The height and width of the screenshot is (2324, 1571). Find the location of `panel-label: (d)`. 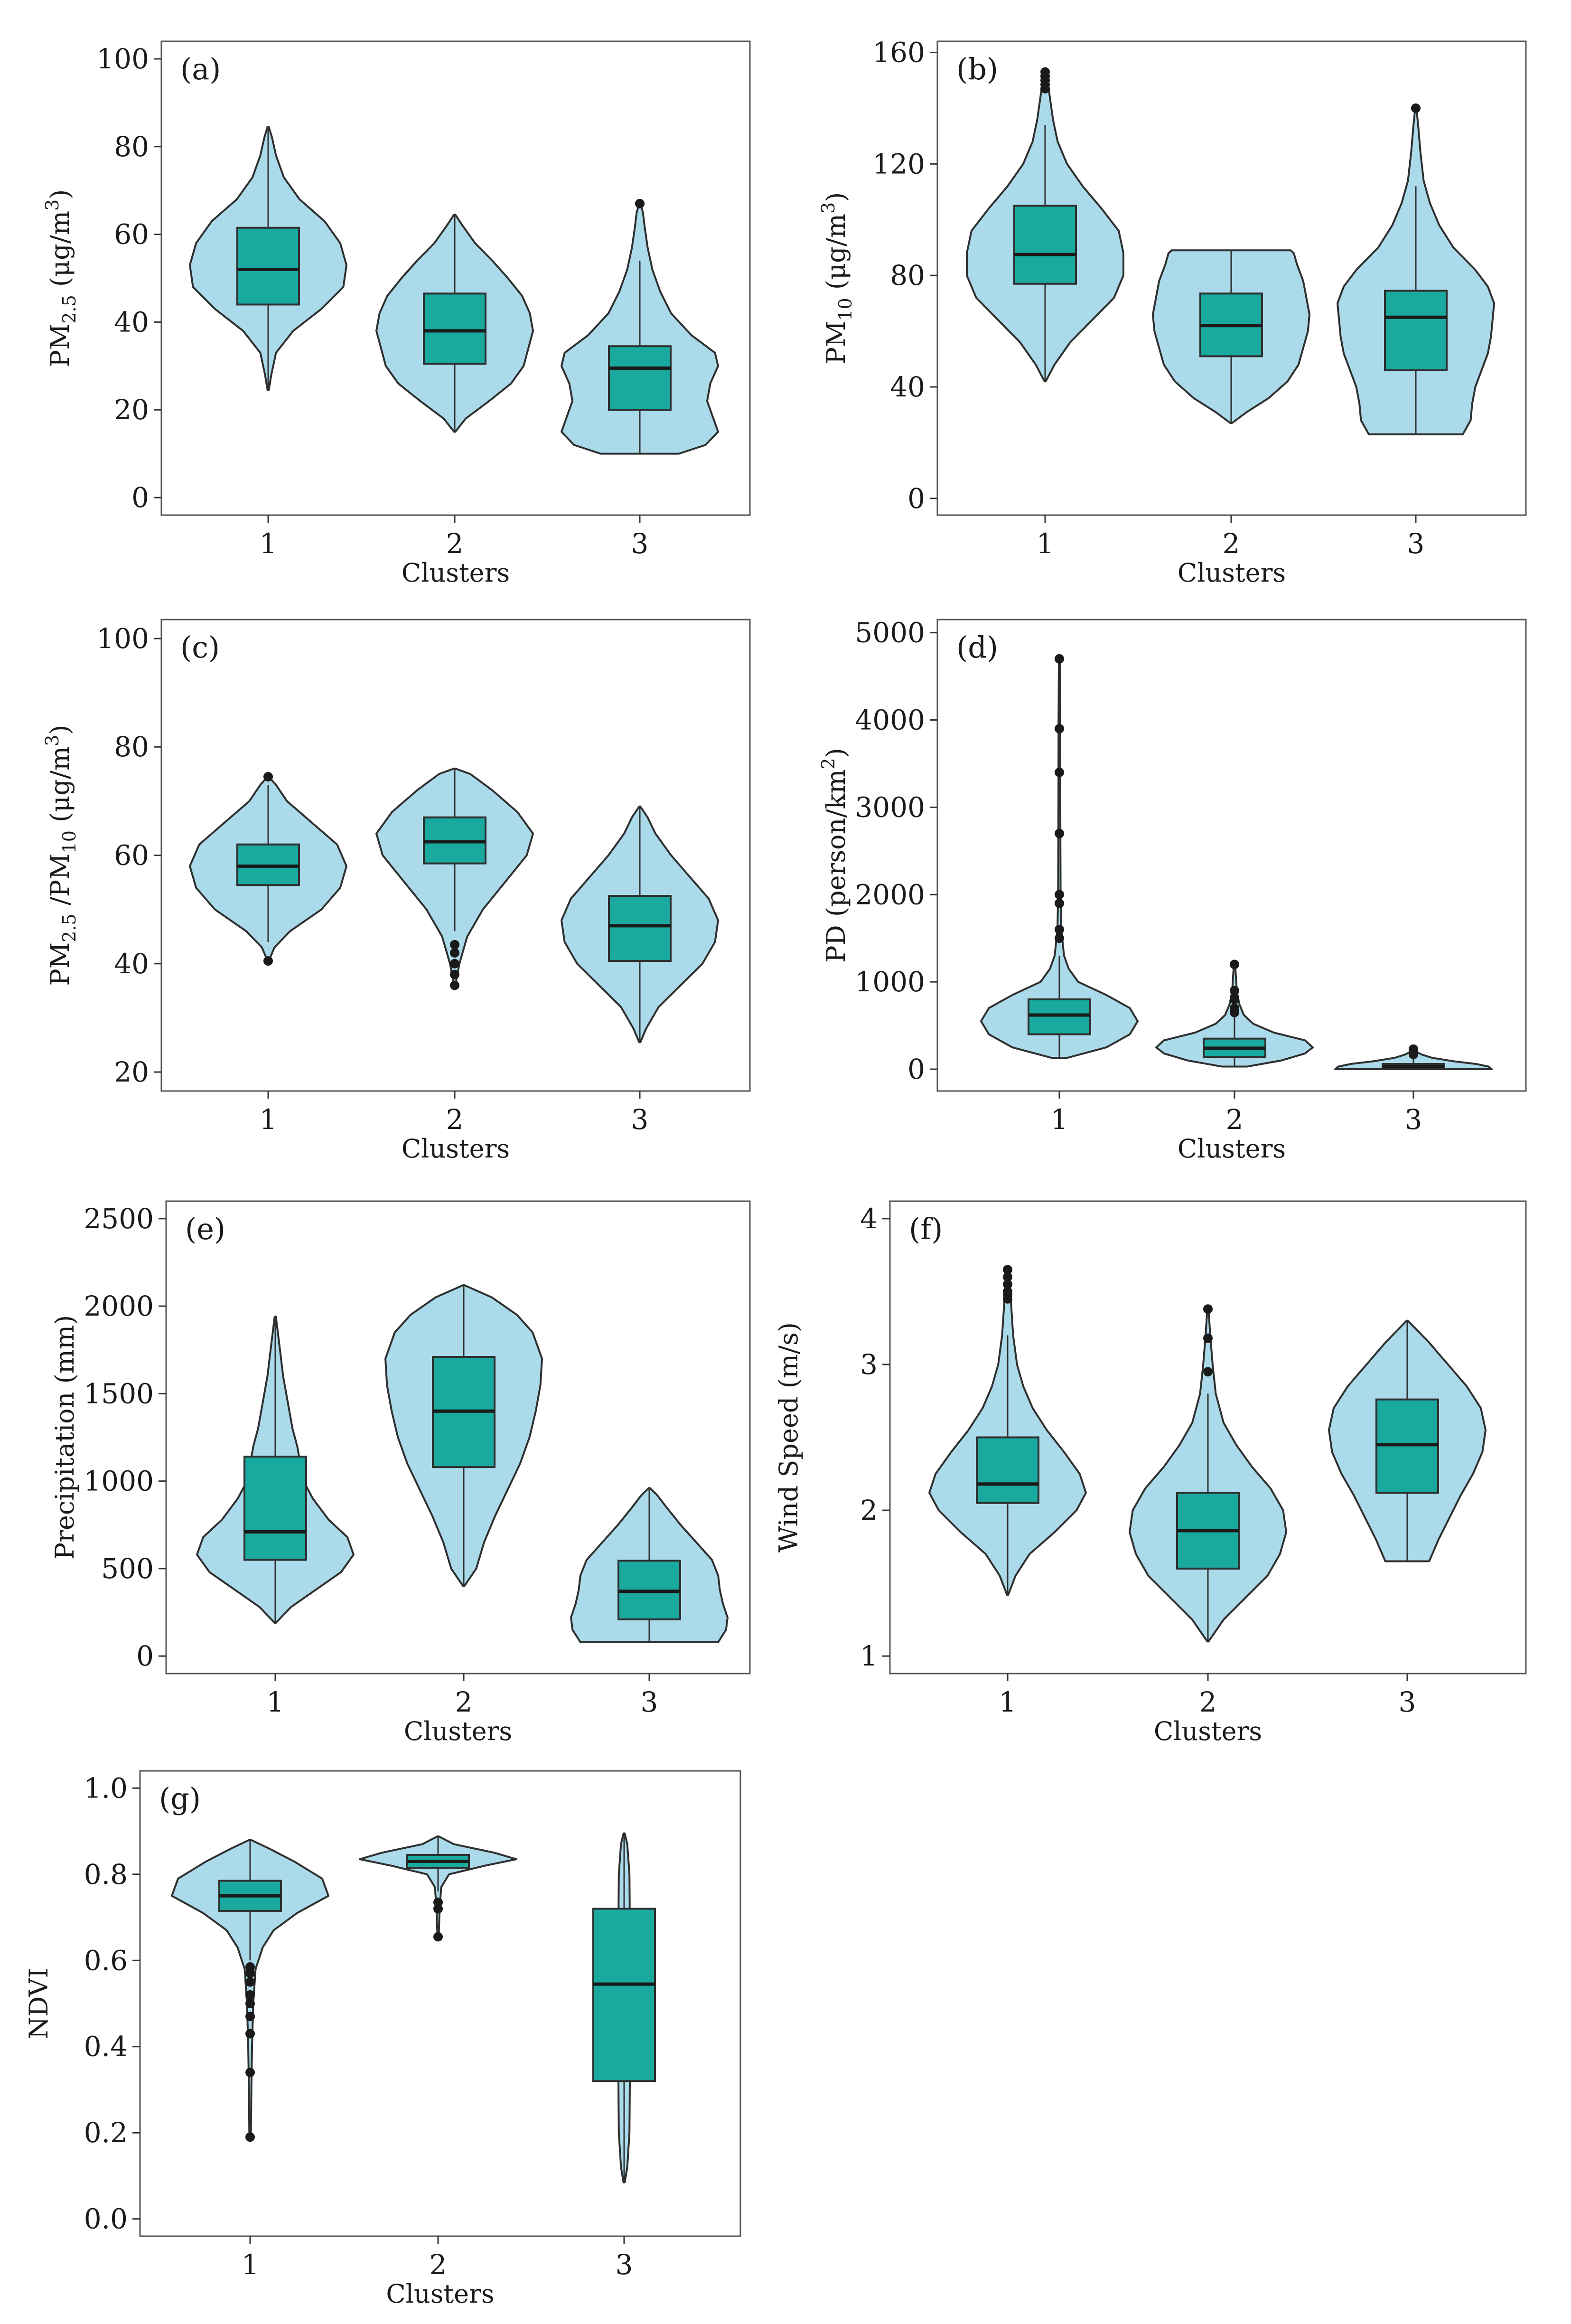

panel-label: (d) is located at coordinates (977, 647).